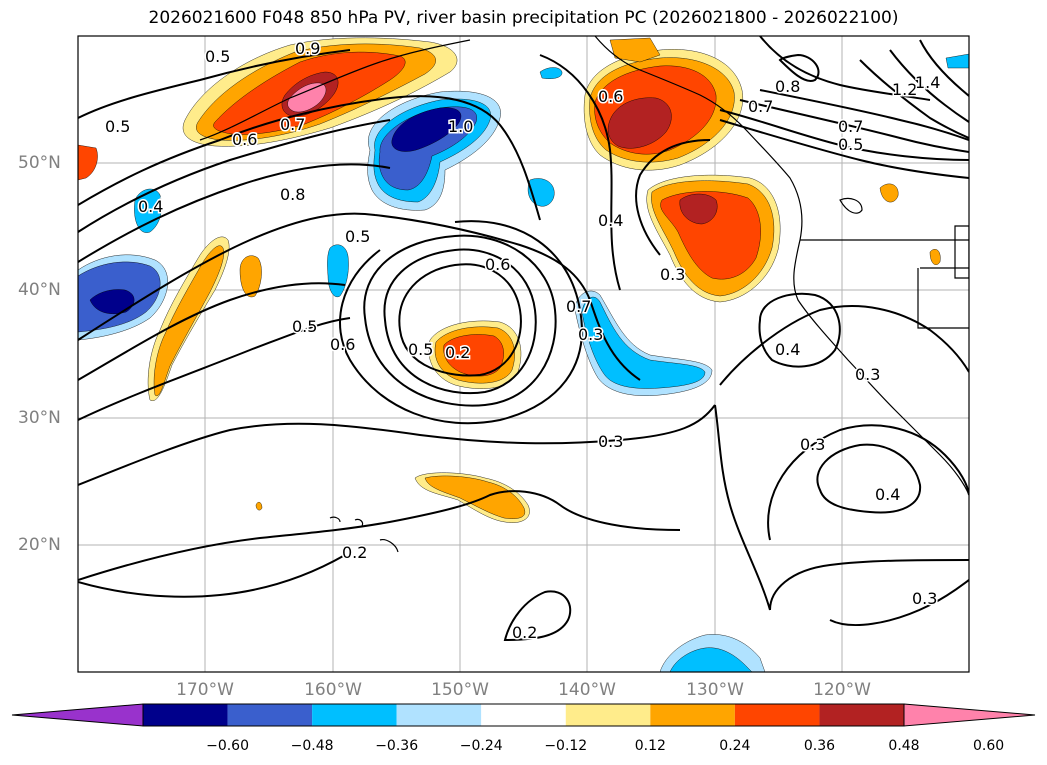  I want to click on colorbar-tick-label: 0.48, so click(904, 746).